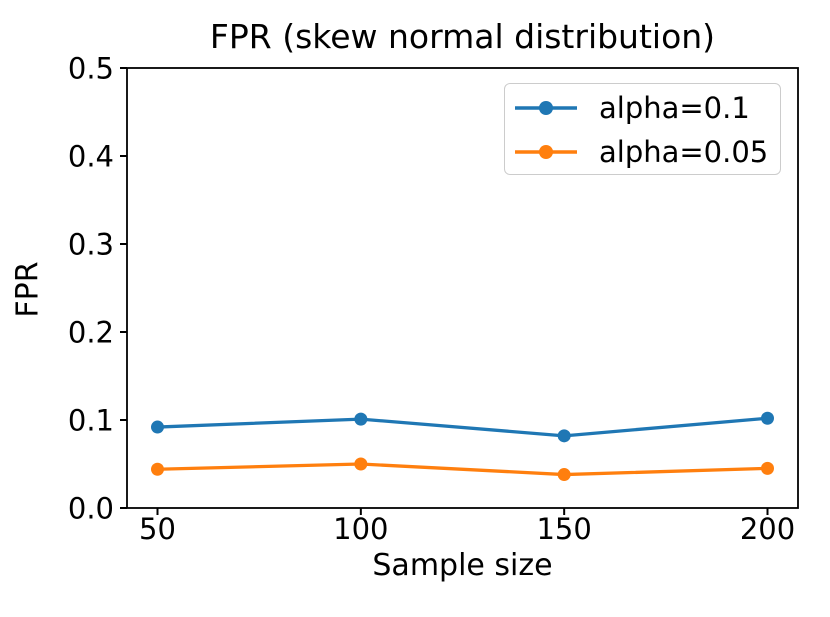 The image size is (830, 617). I want to click on legend-label: alpha=0.1, so click(674, 108).